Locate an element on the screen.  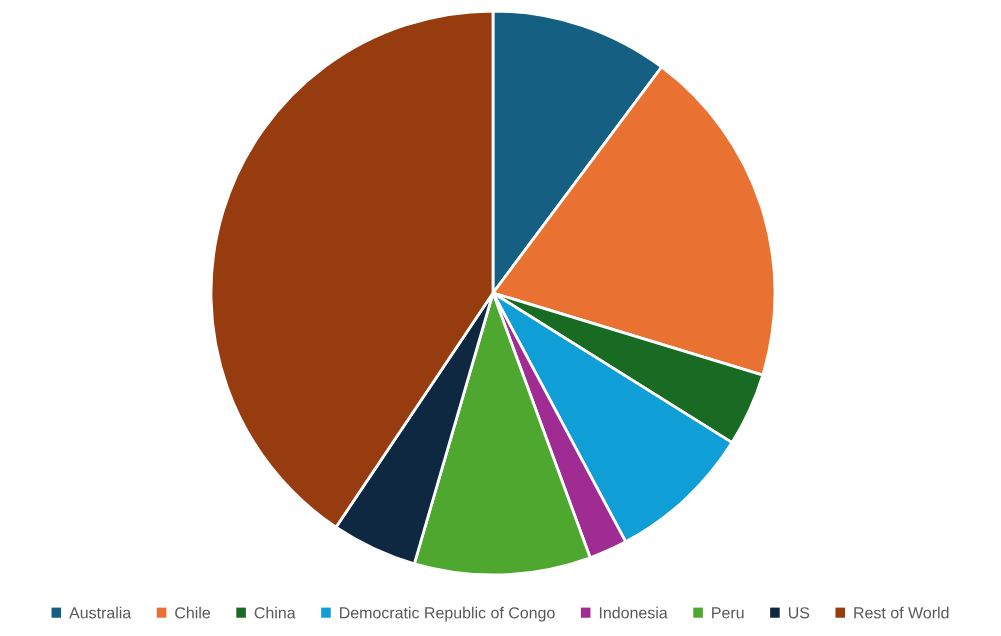
legend-label: US is located at coordinates (799, 613).